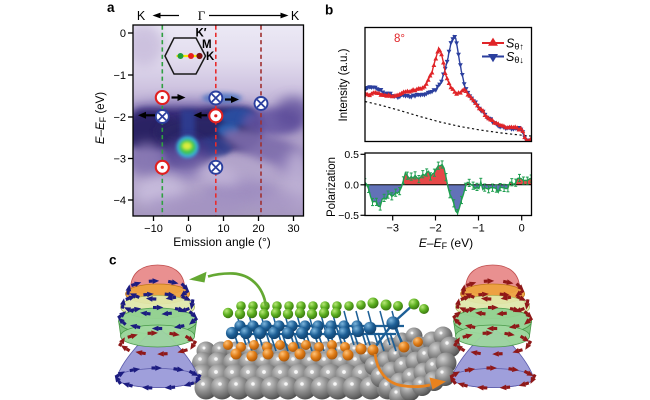  Describe the element at coordinates (329, 10) in the screenshot. I see `svg-text: b` at that location.